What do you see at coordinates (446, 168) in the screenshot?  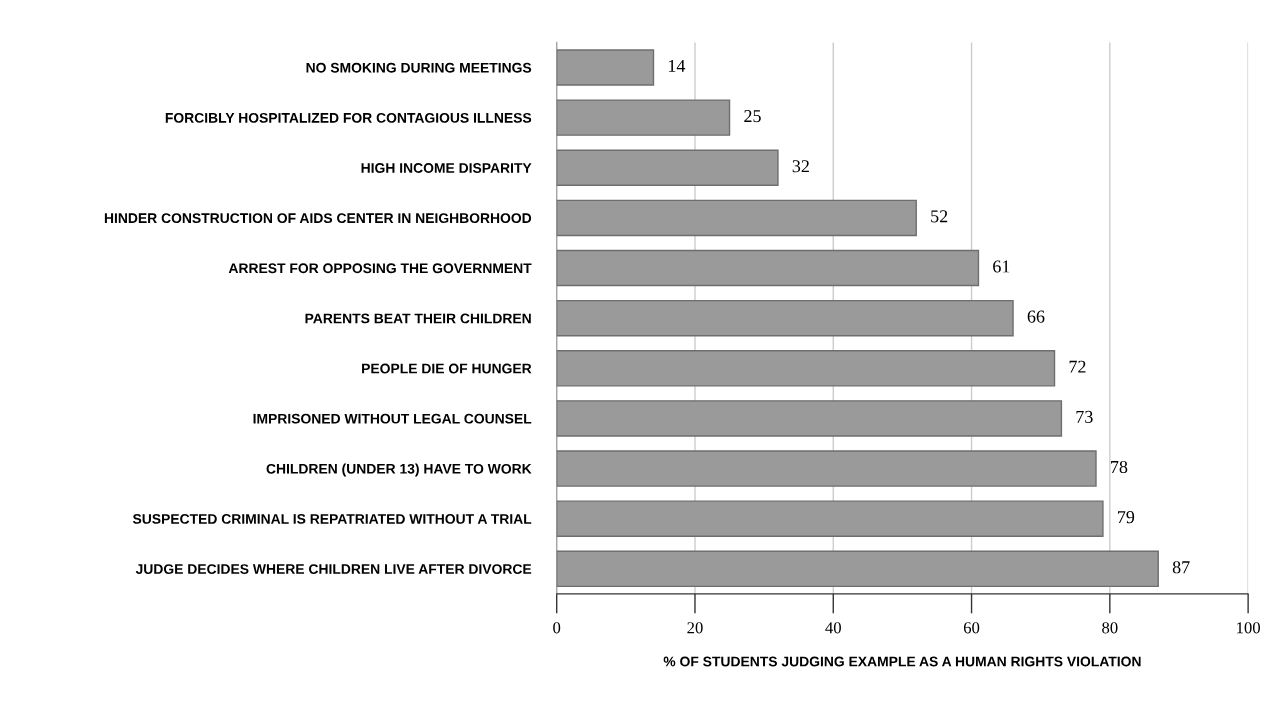 I see `y-tick-label: HIGH INCOME DISPARITY` at bounding box center [446, 168].